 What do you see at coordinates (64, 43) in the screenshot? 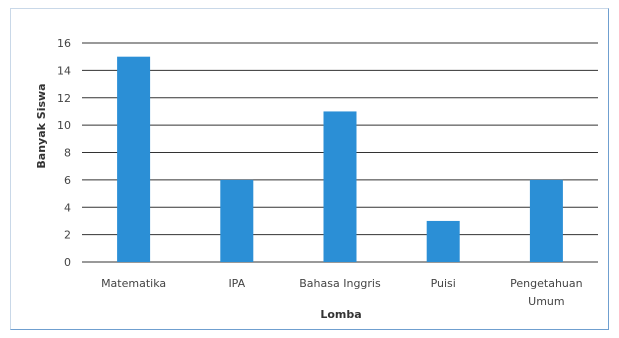
I see `y-tick-label: 16` at bounding box center [64, 43].